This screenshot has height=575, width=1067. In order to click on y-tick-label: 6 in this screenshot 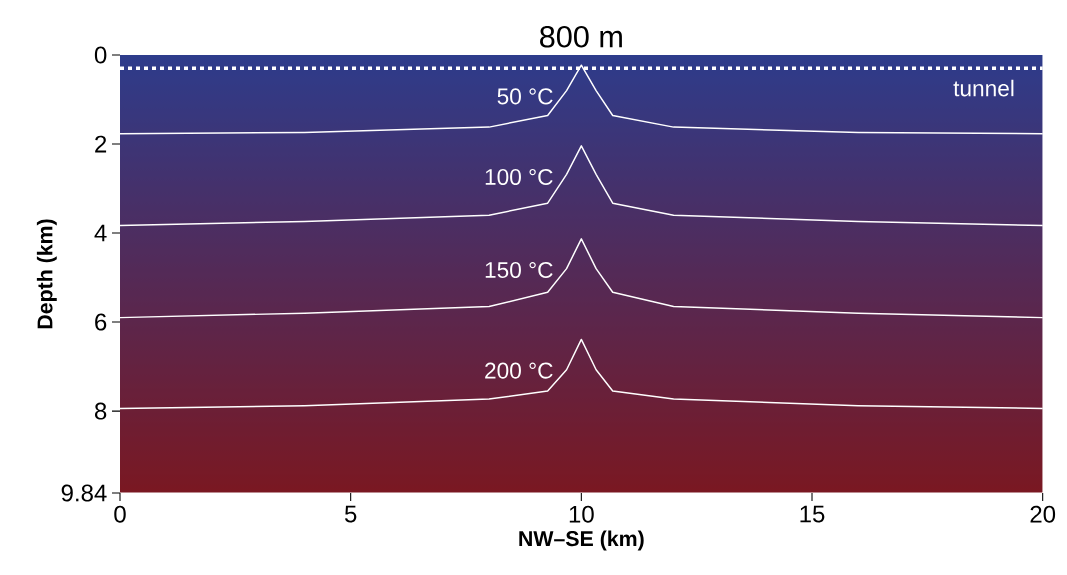, I will do `click(101, 322)`.